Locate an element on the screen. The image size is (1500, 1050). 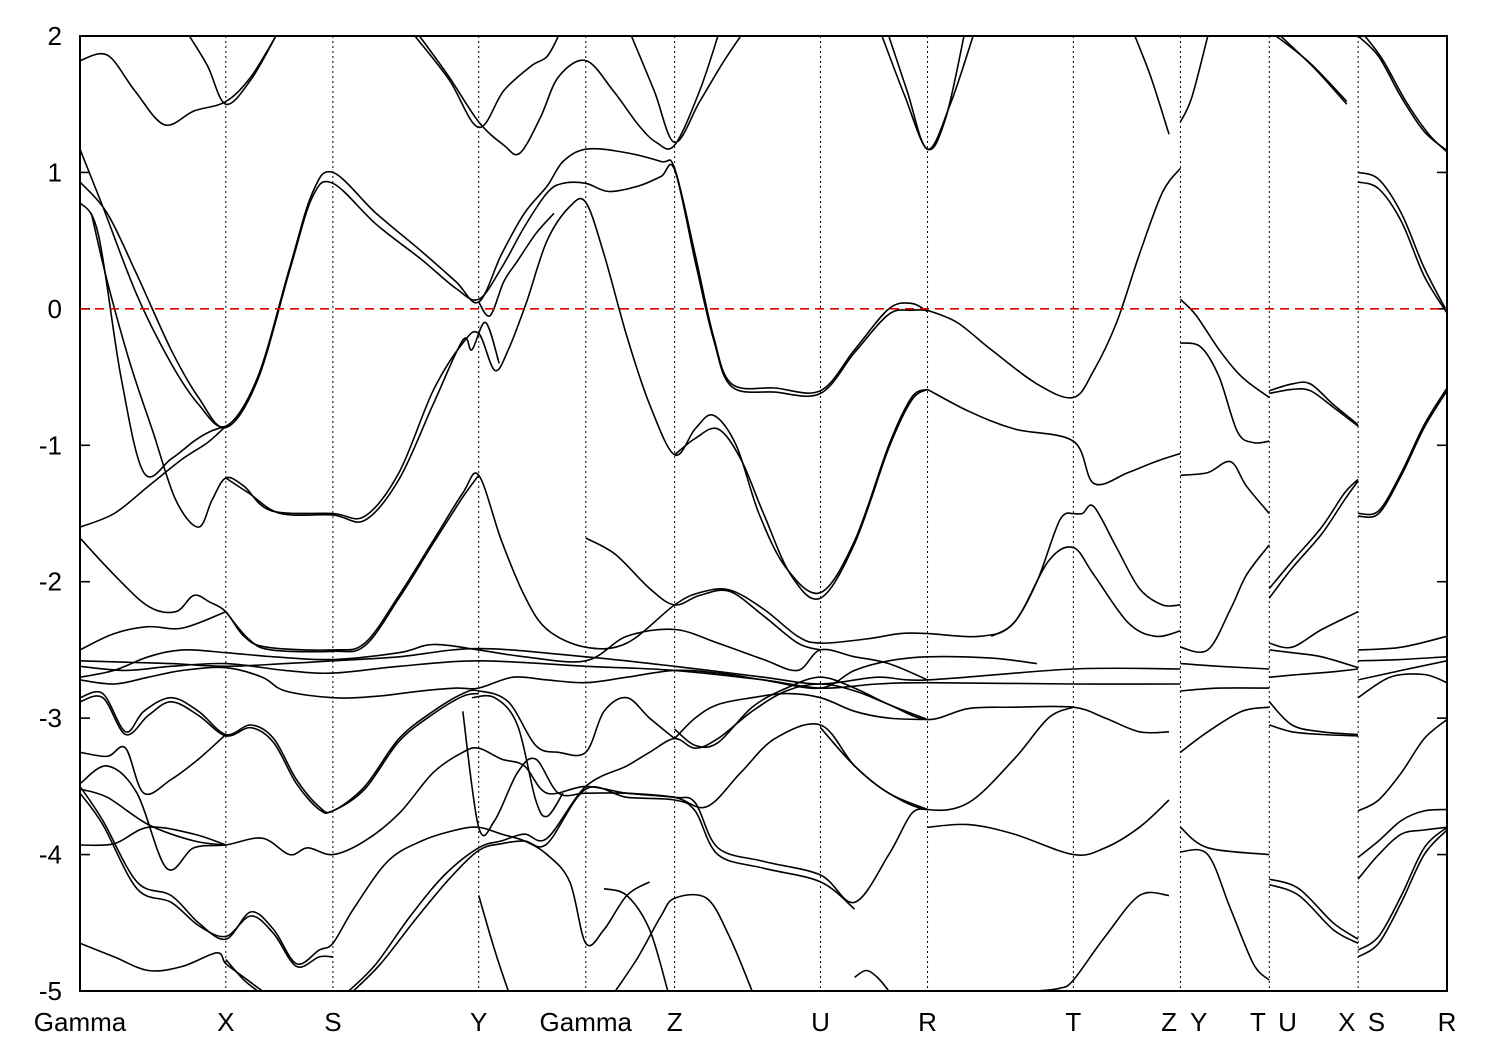
x-tick-label: Z is located at coordinates (675, 1022).